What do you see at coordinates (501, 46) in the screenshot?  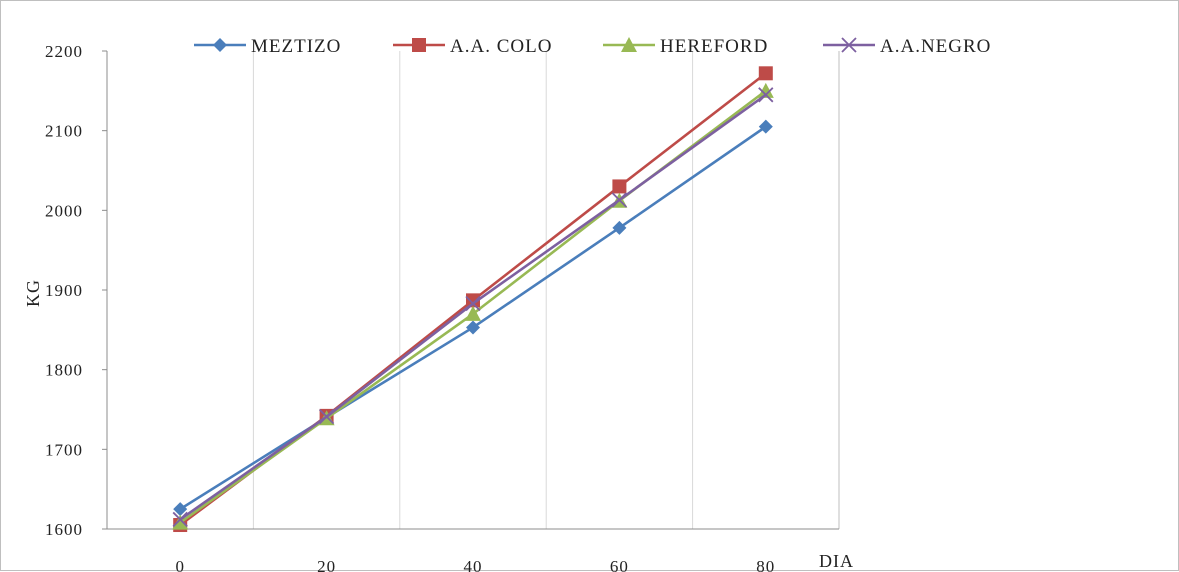 I see `legend-label: A.A. COLO` at bounding box center [501, 46].